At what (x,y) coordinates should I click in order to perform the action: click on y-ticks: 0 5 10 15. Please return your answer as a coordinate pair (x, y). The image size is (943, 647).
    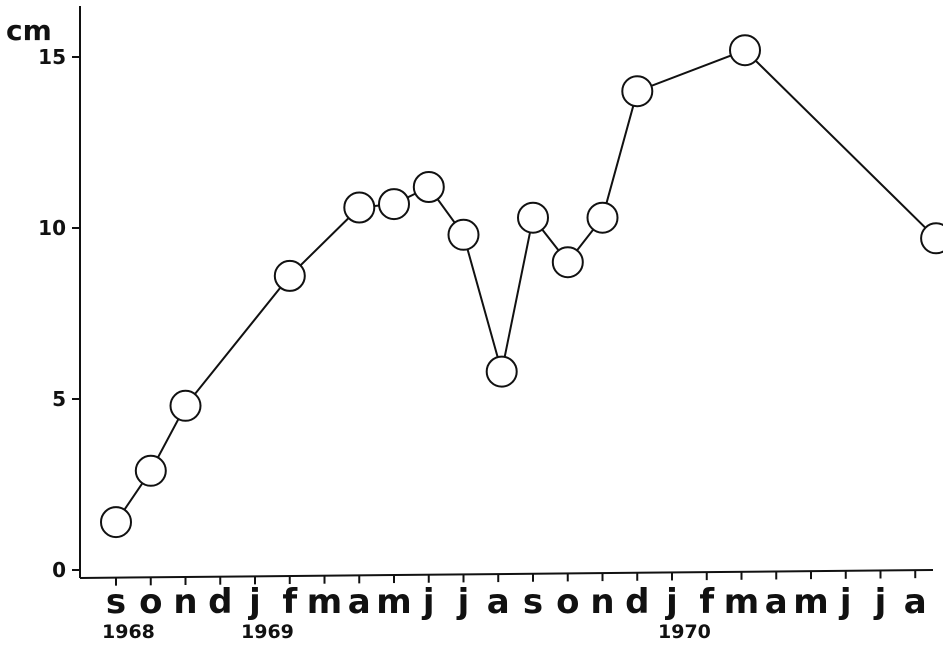
    Looking at the image, I should click on (59, 313).